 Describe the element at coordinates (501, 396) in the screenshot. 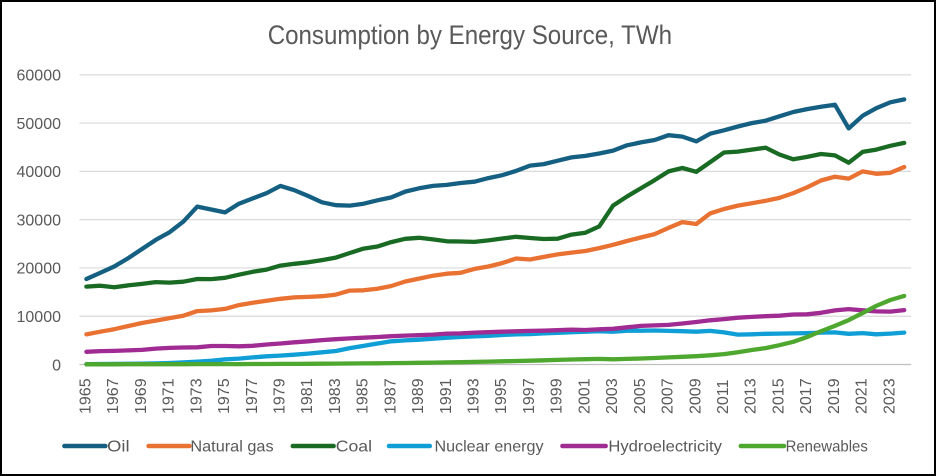

I see `svg-text: 1995` at that location.